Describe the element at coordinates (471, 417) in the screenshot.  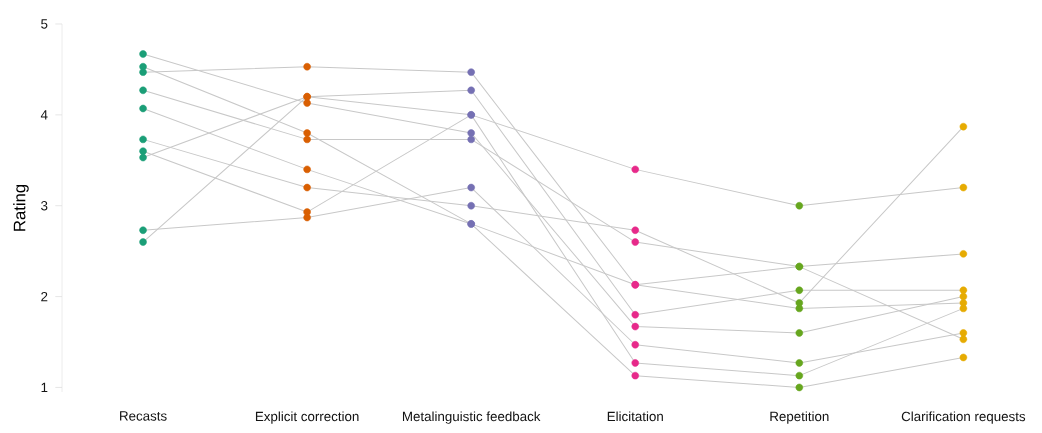
I see `x-tick-label: Metalinguistic feedback` at that location.